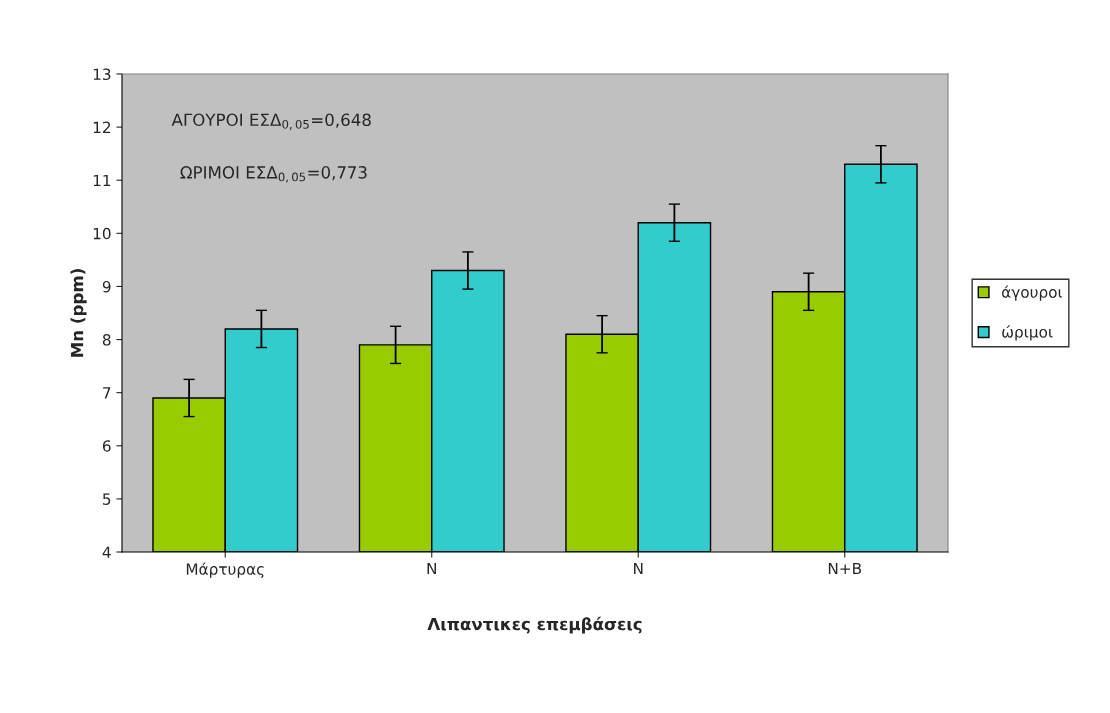 This screenshot has width=1110, height=713. Describe the element at coordinates (107, 393) in the screenshot. I see `y-tick-label: 7` at that location.